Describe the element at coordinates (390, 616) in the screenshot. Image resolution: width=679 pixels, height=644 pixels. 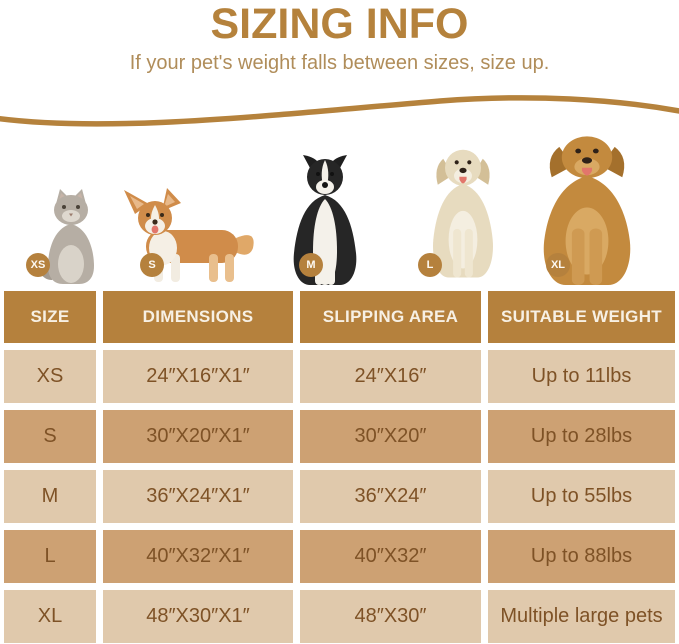
I see `table-cell-slipping-area: 48″X30″` at that location.